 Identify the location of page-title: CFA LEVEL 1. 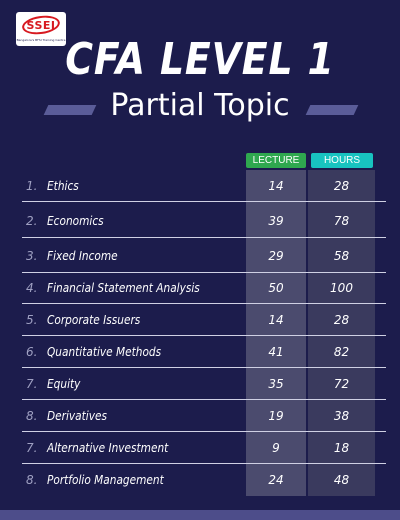
(200, 59).